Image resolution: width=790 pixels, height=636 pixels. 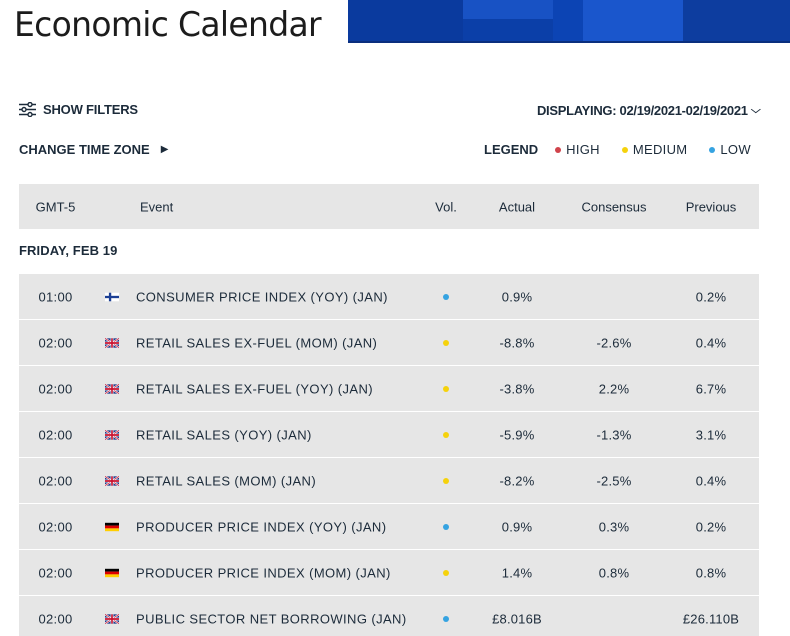 I want to click on event-name: RETAIL SALES EX-FUEL (YOY) (JAN), so click(x=254, y=388).